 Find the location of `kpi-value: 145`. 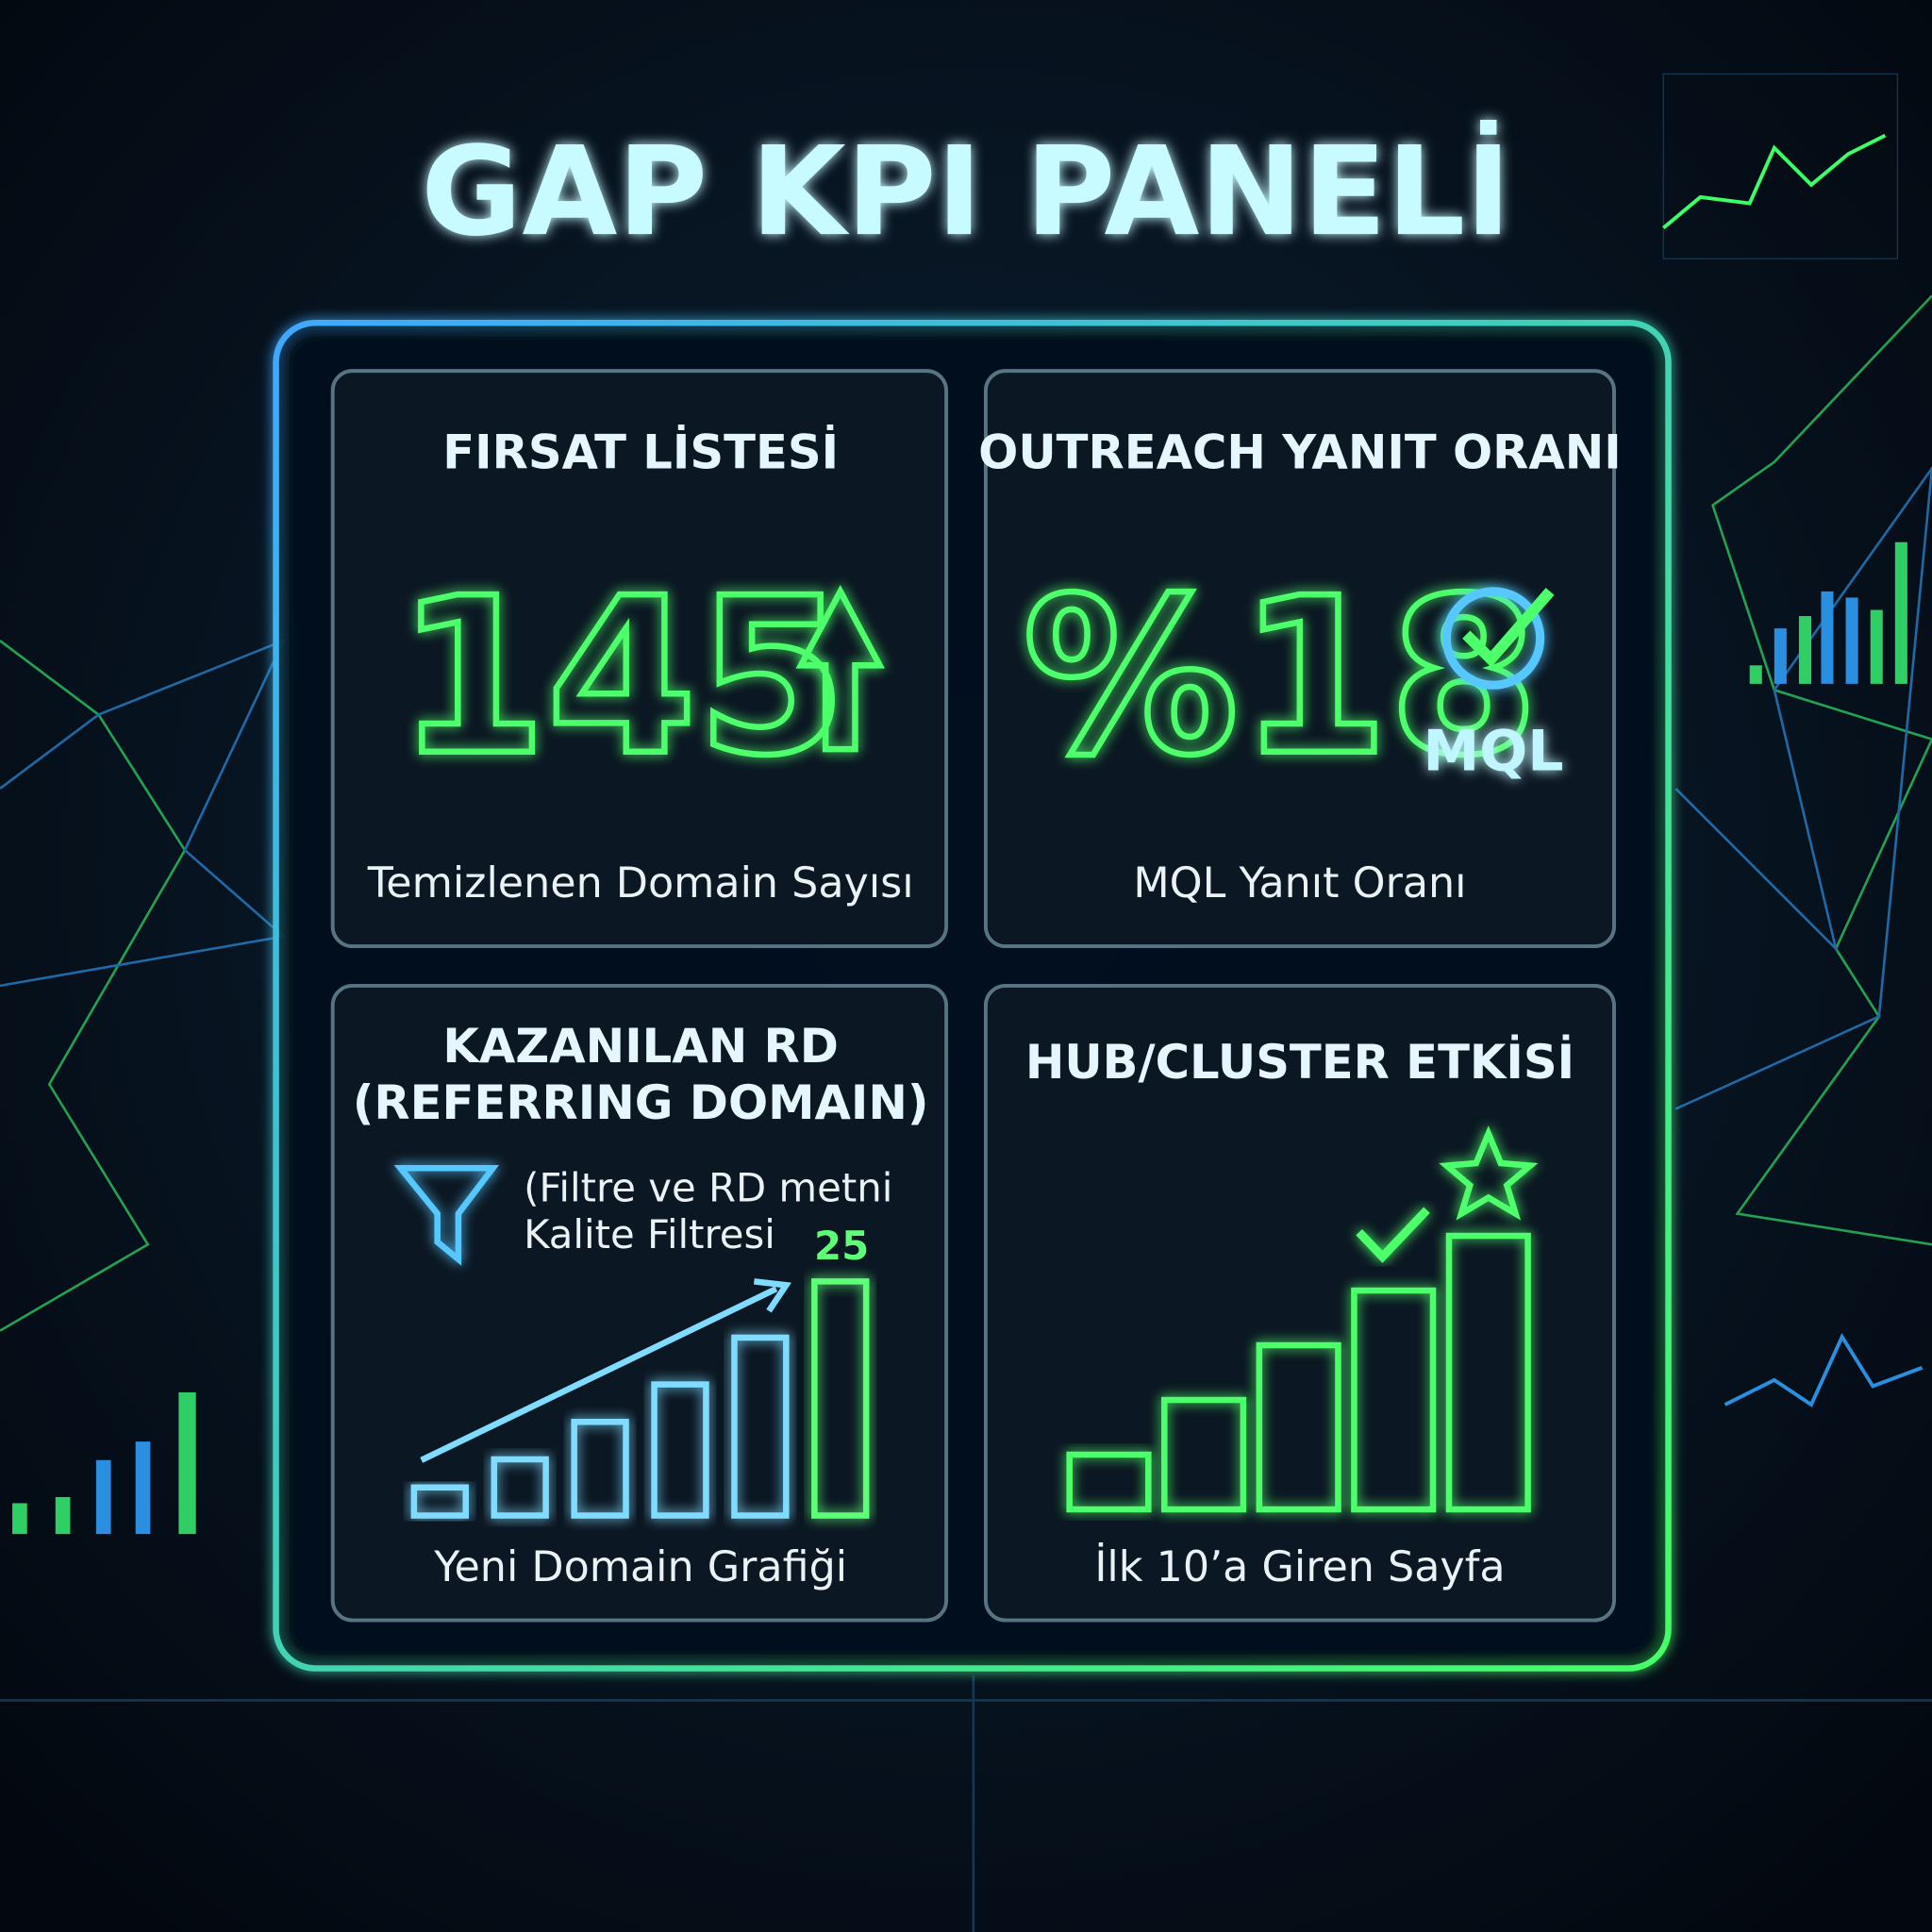

kpi-value: 145 is located at coordinates (622, 677).